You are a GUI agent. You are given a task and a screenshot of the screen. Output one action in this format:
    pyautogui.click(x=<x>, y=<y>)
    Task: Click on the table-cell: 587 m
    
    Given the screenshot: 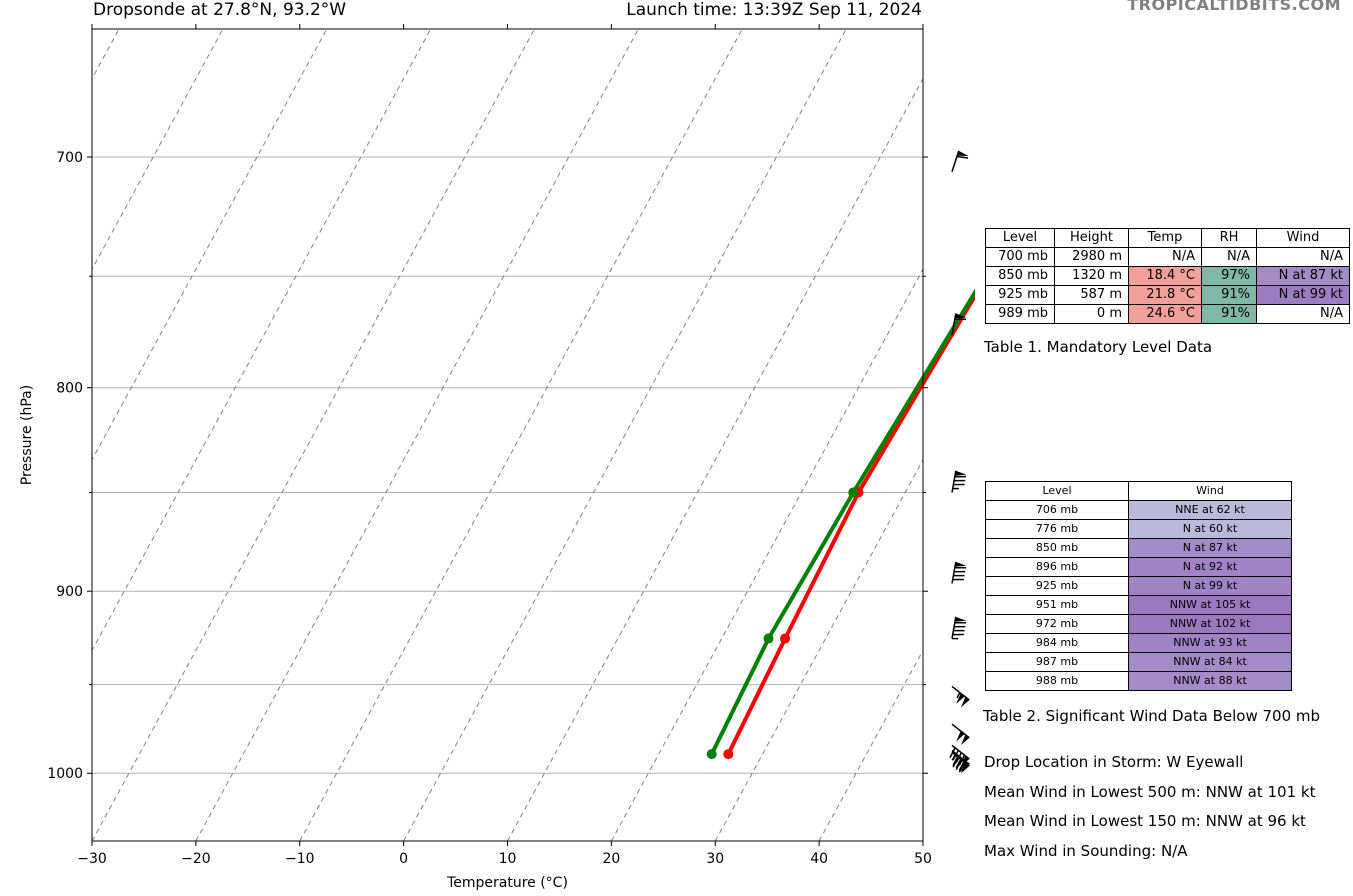 What is the action you would take?
    pyautogui.click(x=1091, y=295)
    